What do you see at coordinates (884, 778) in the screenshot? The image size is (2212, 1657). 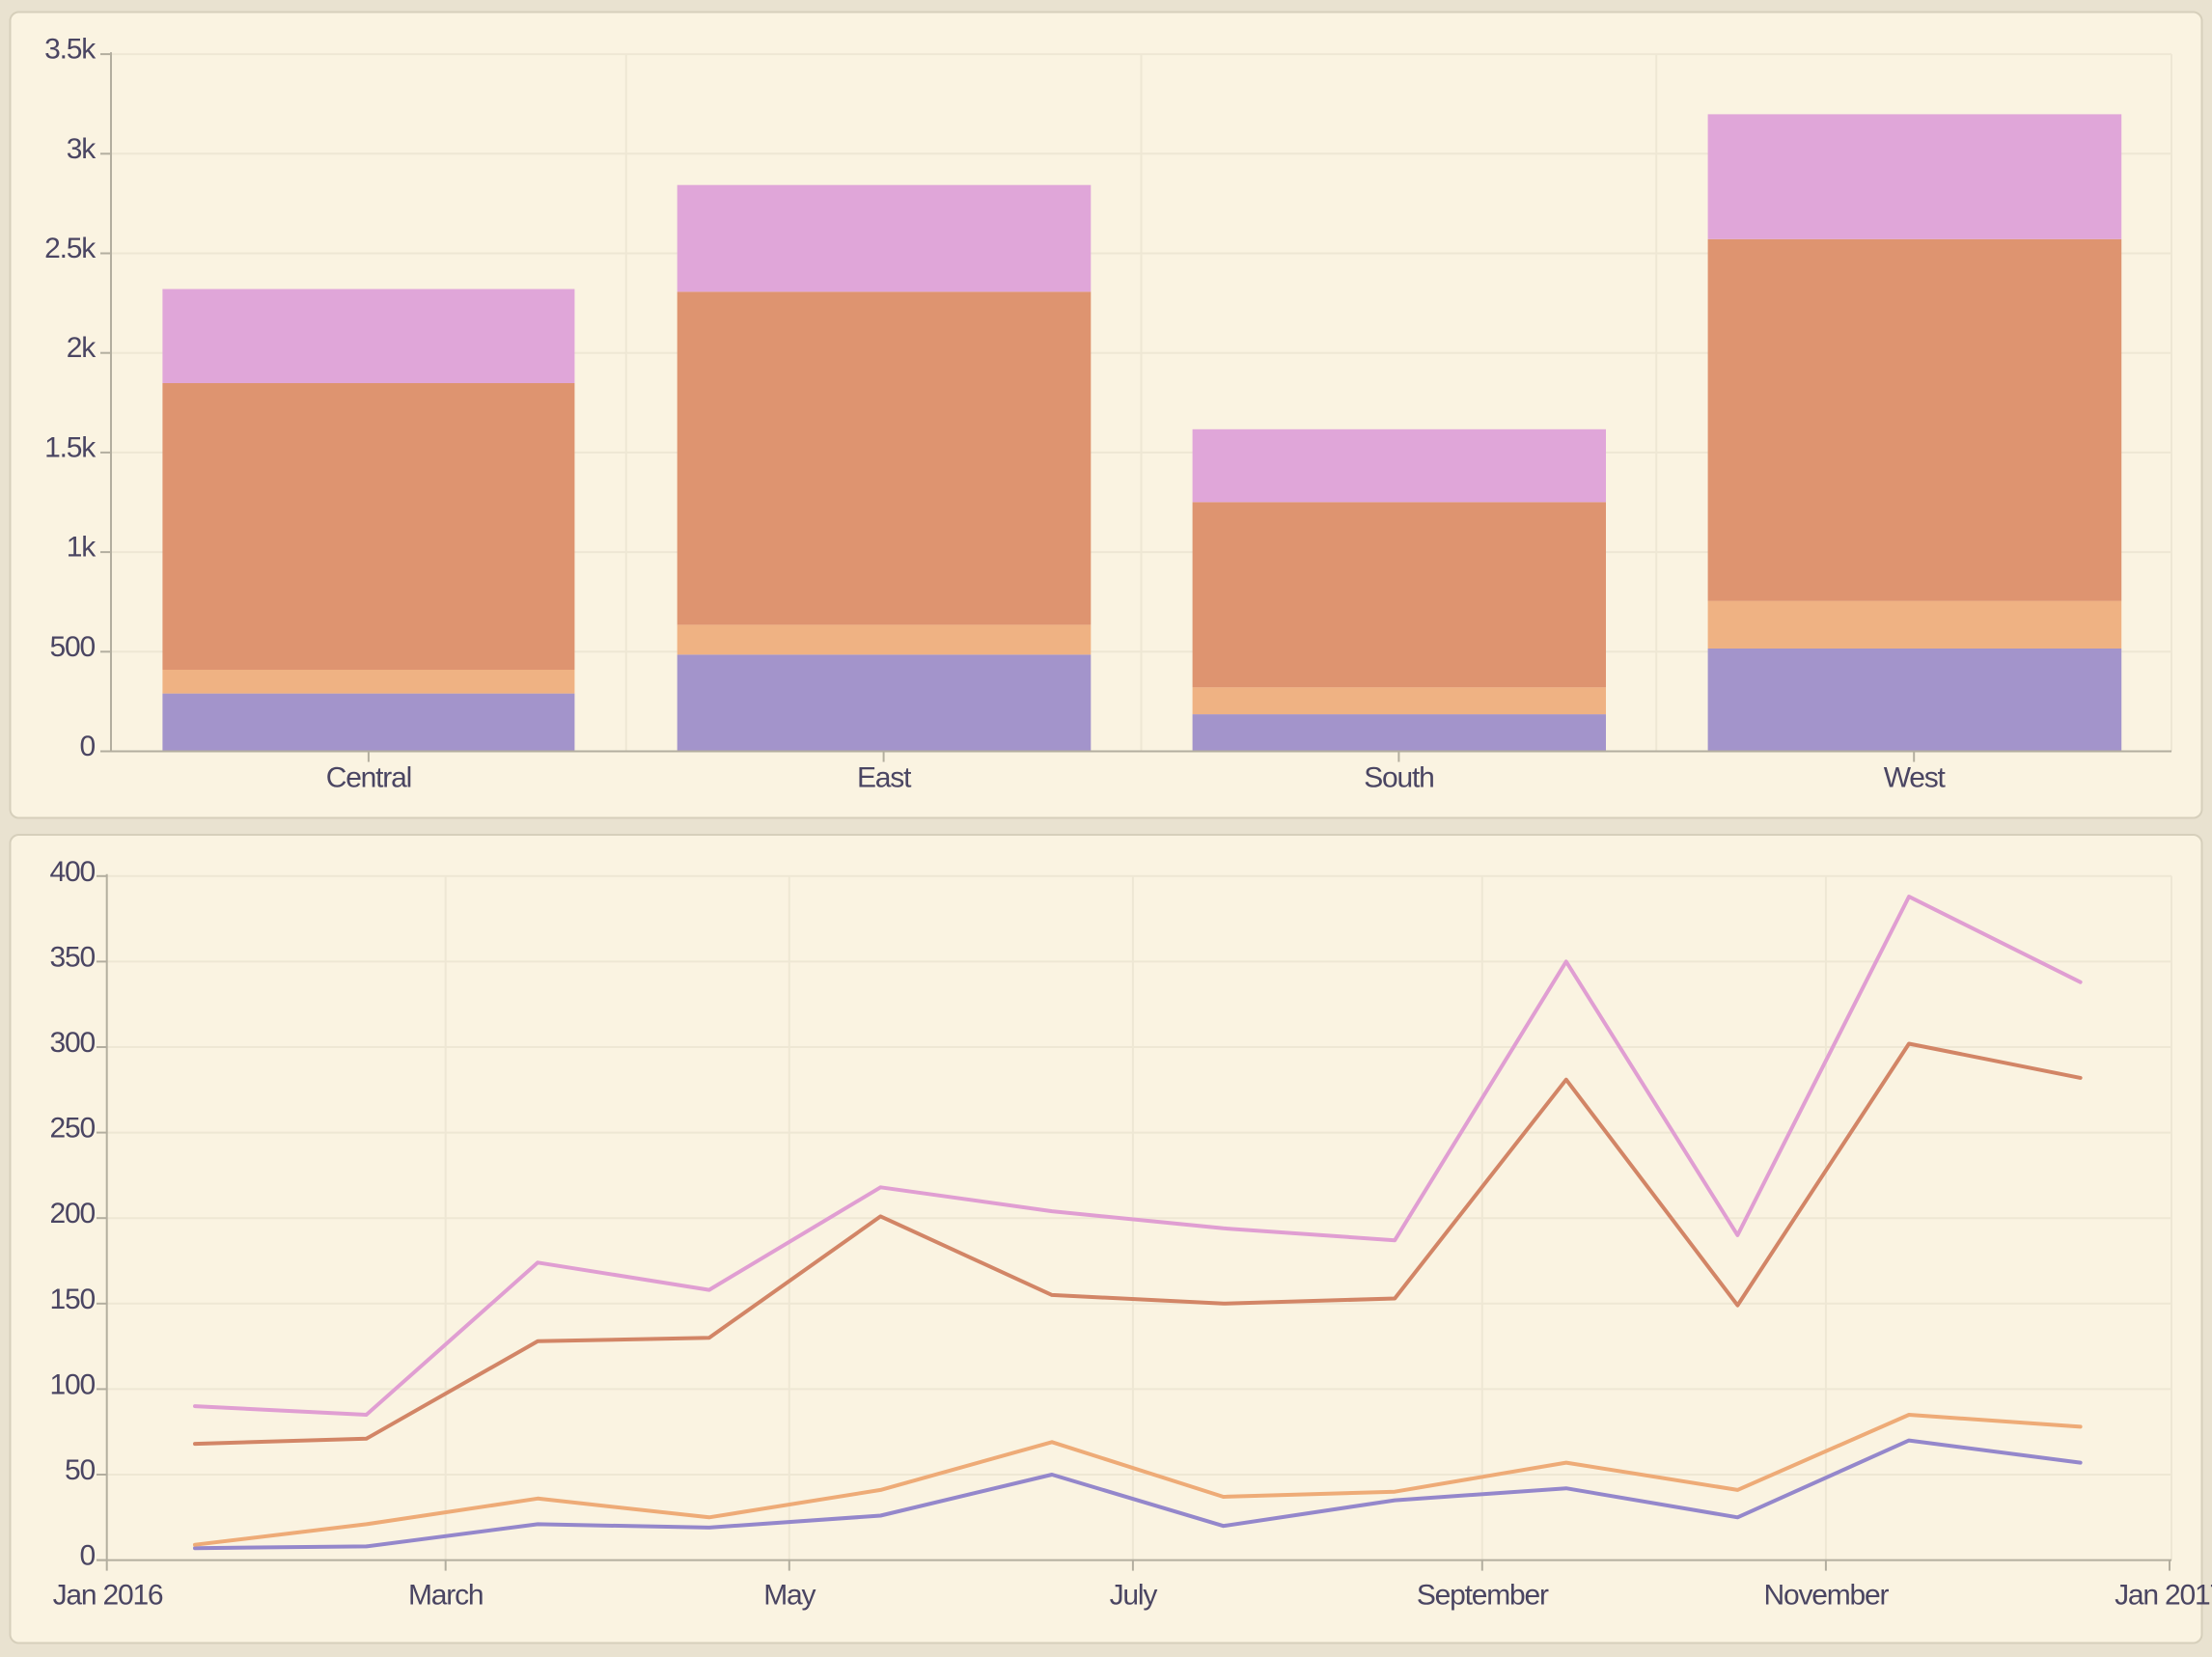 I see `svg-text: East` at bounding box center [884, 778].